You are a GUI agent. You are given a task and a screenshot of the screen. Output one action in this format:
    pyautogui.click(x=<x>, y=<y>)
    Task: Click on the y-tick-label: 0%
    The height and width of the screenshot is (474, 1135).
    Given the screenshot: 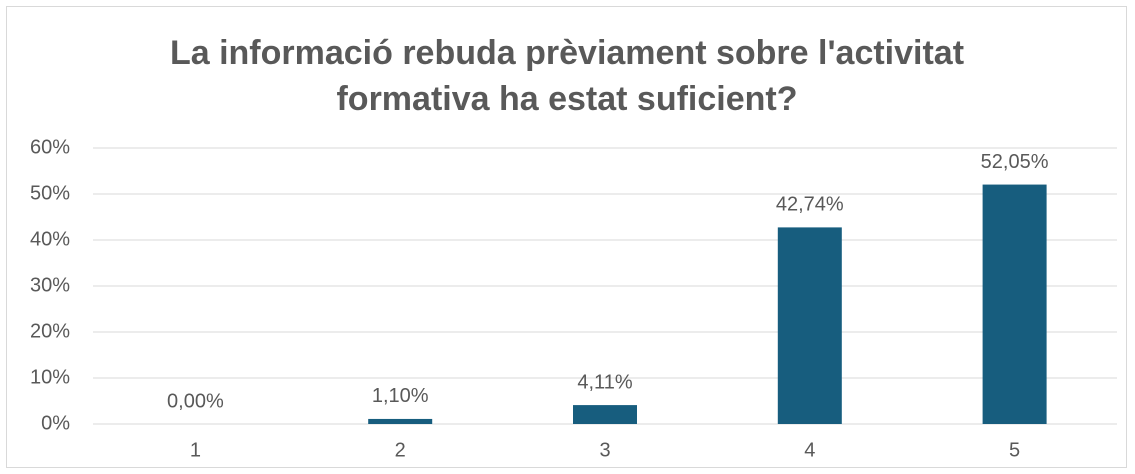 What is the action you would take?
    pyautogui.click(x=55, y=423)
    